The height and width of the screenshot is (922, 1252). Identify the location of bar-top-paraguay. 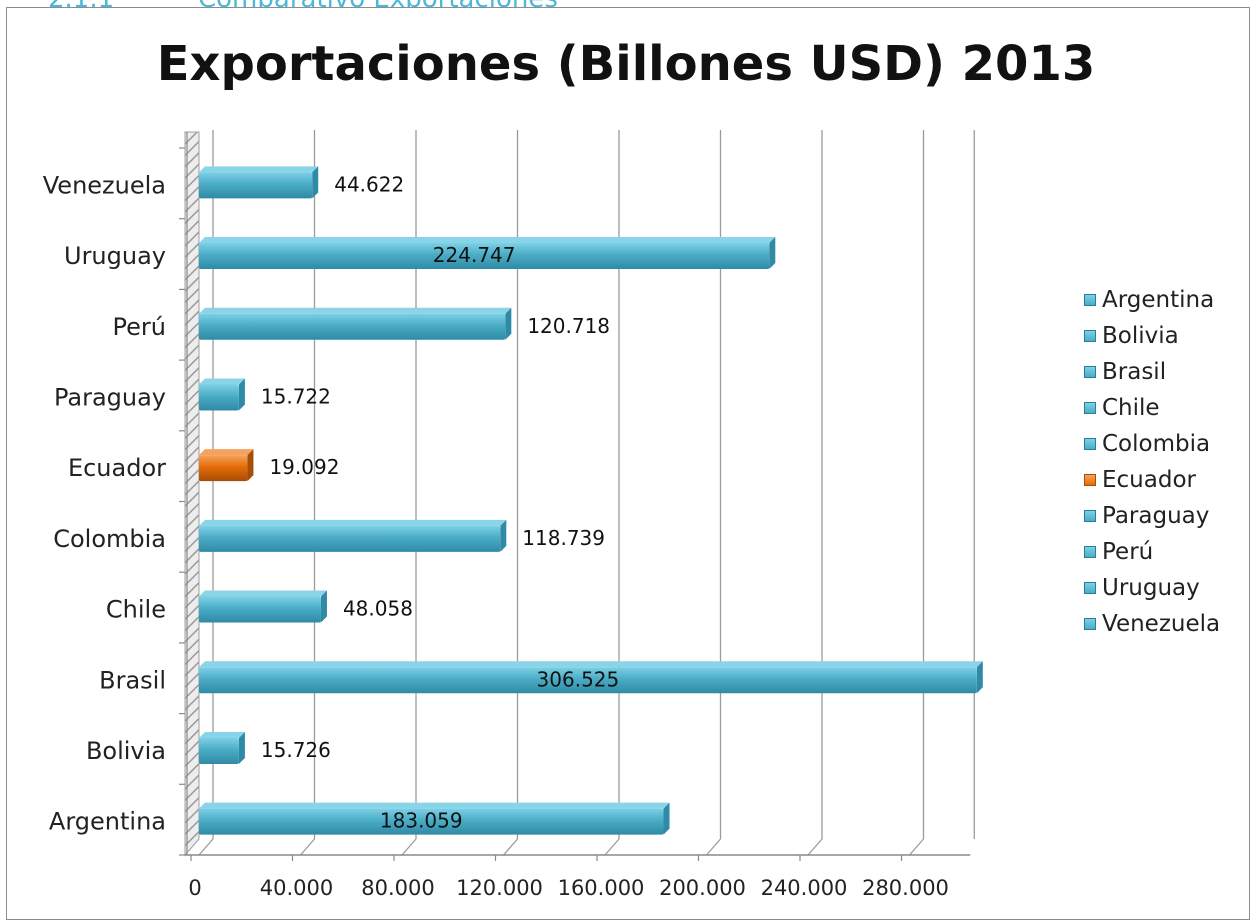
(222, 381).